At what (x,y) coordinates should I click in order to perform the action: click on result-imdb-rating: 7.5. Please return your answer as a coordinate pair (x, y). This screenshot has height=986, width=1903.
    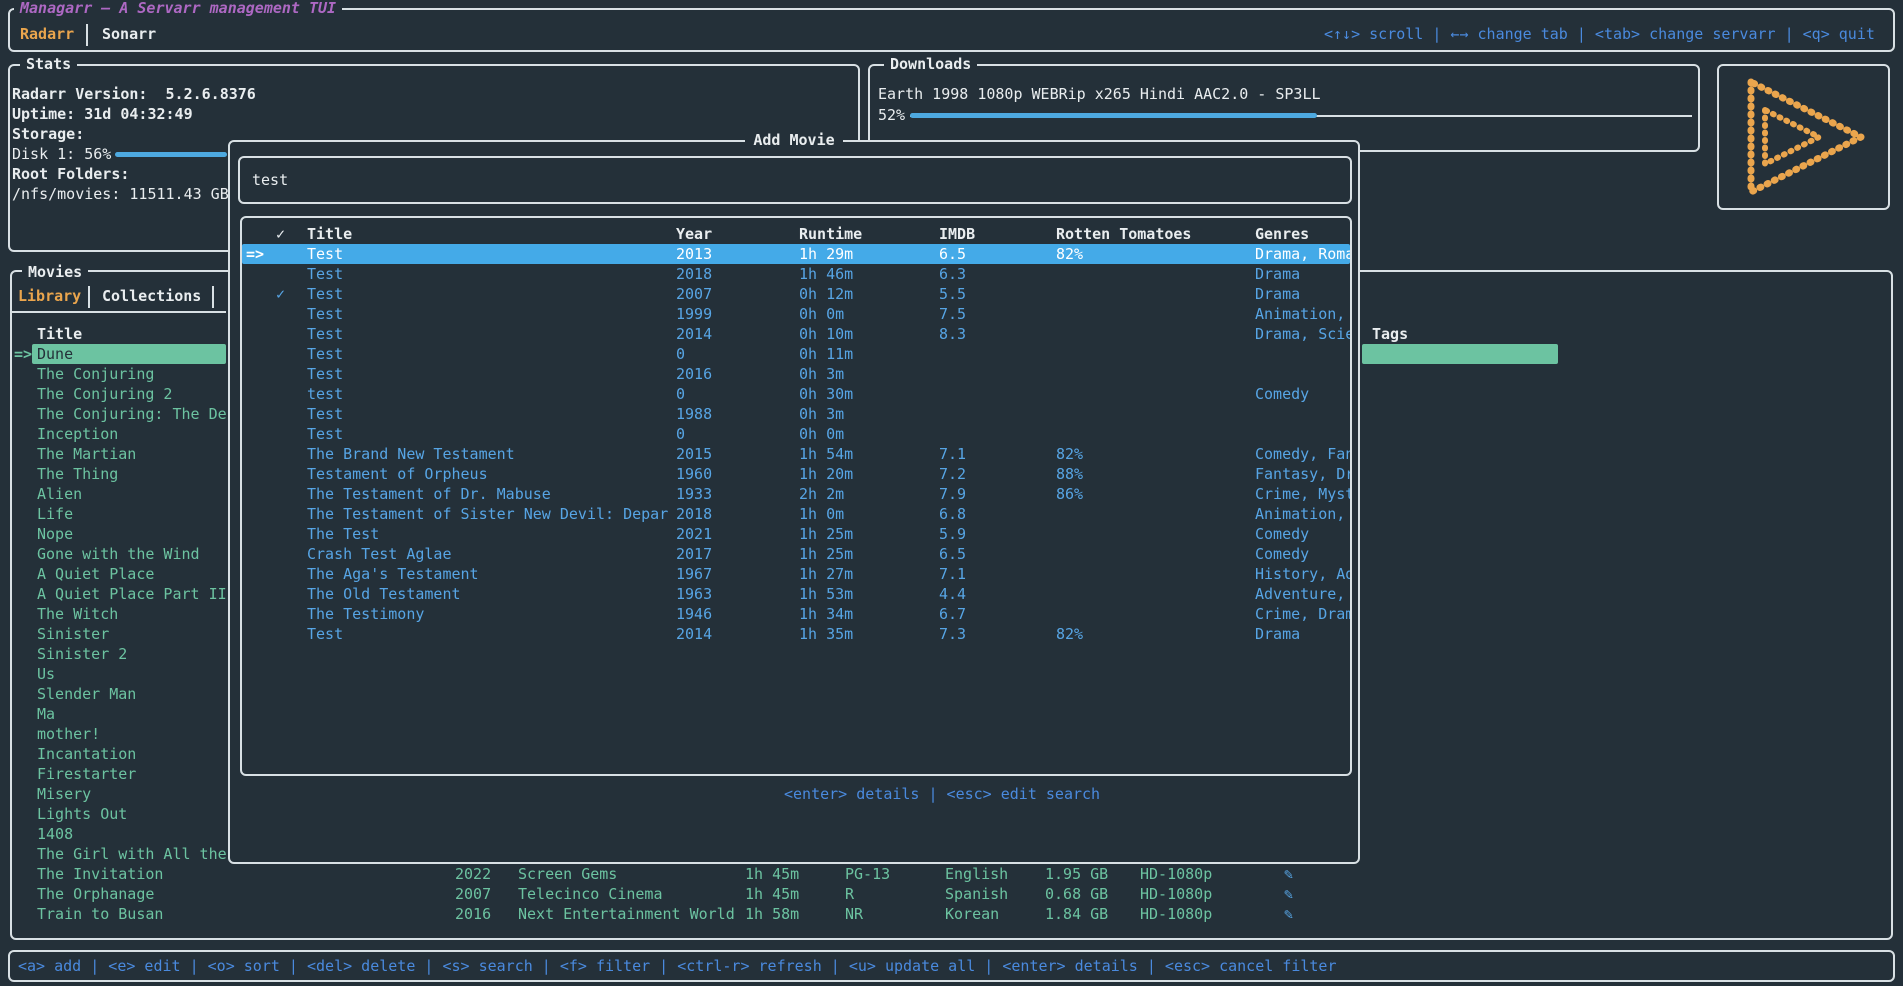
    Looking at the image, I should click on (953, 314).